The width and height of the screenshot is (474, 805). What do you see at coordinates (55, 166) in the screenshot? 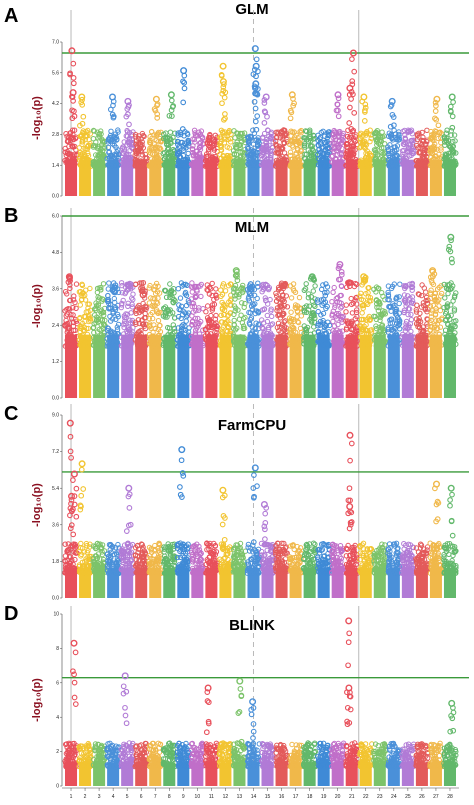
I see `y-tick-label: 1.4` at bounding box center [55, 166].